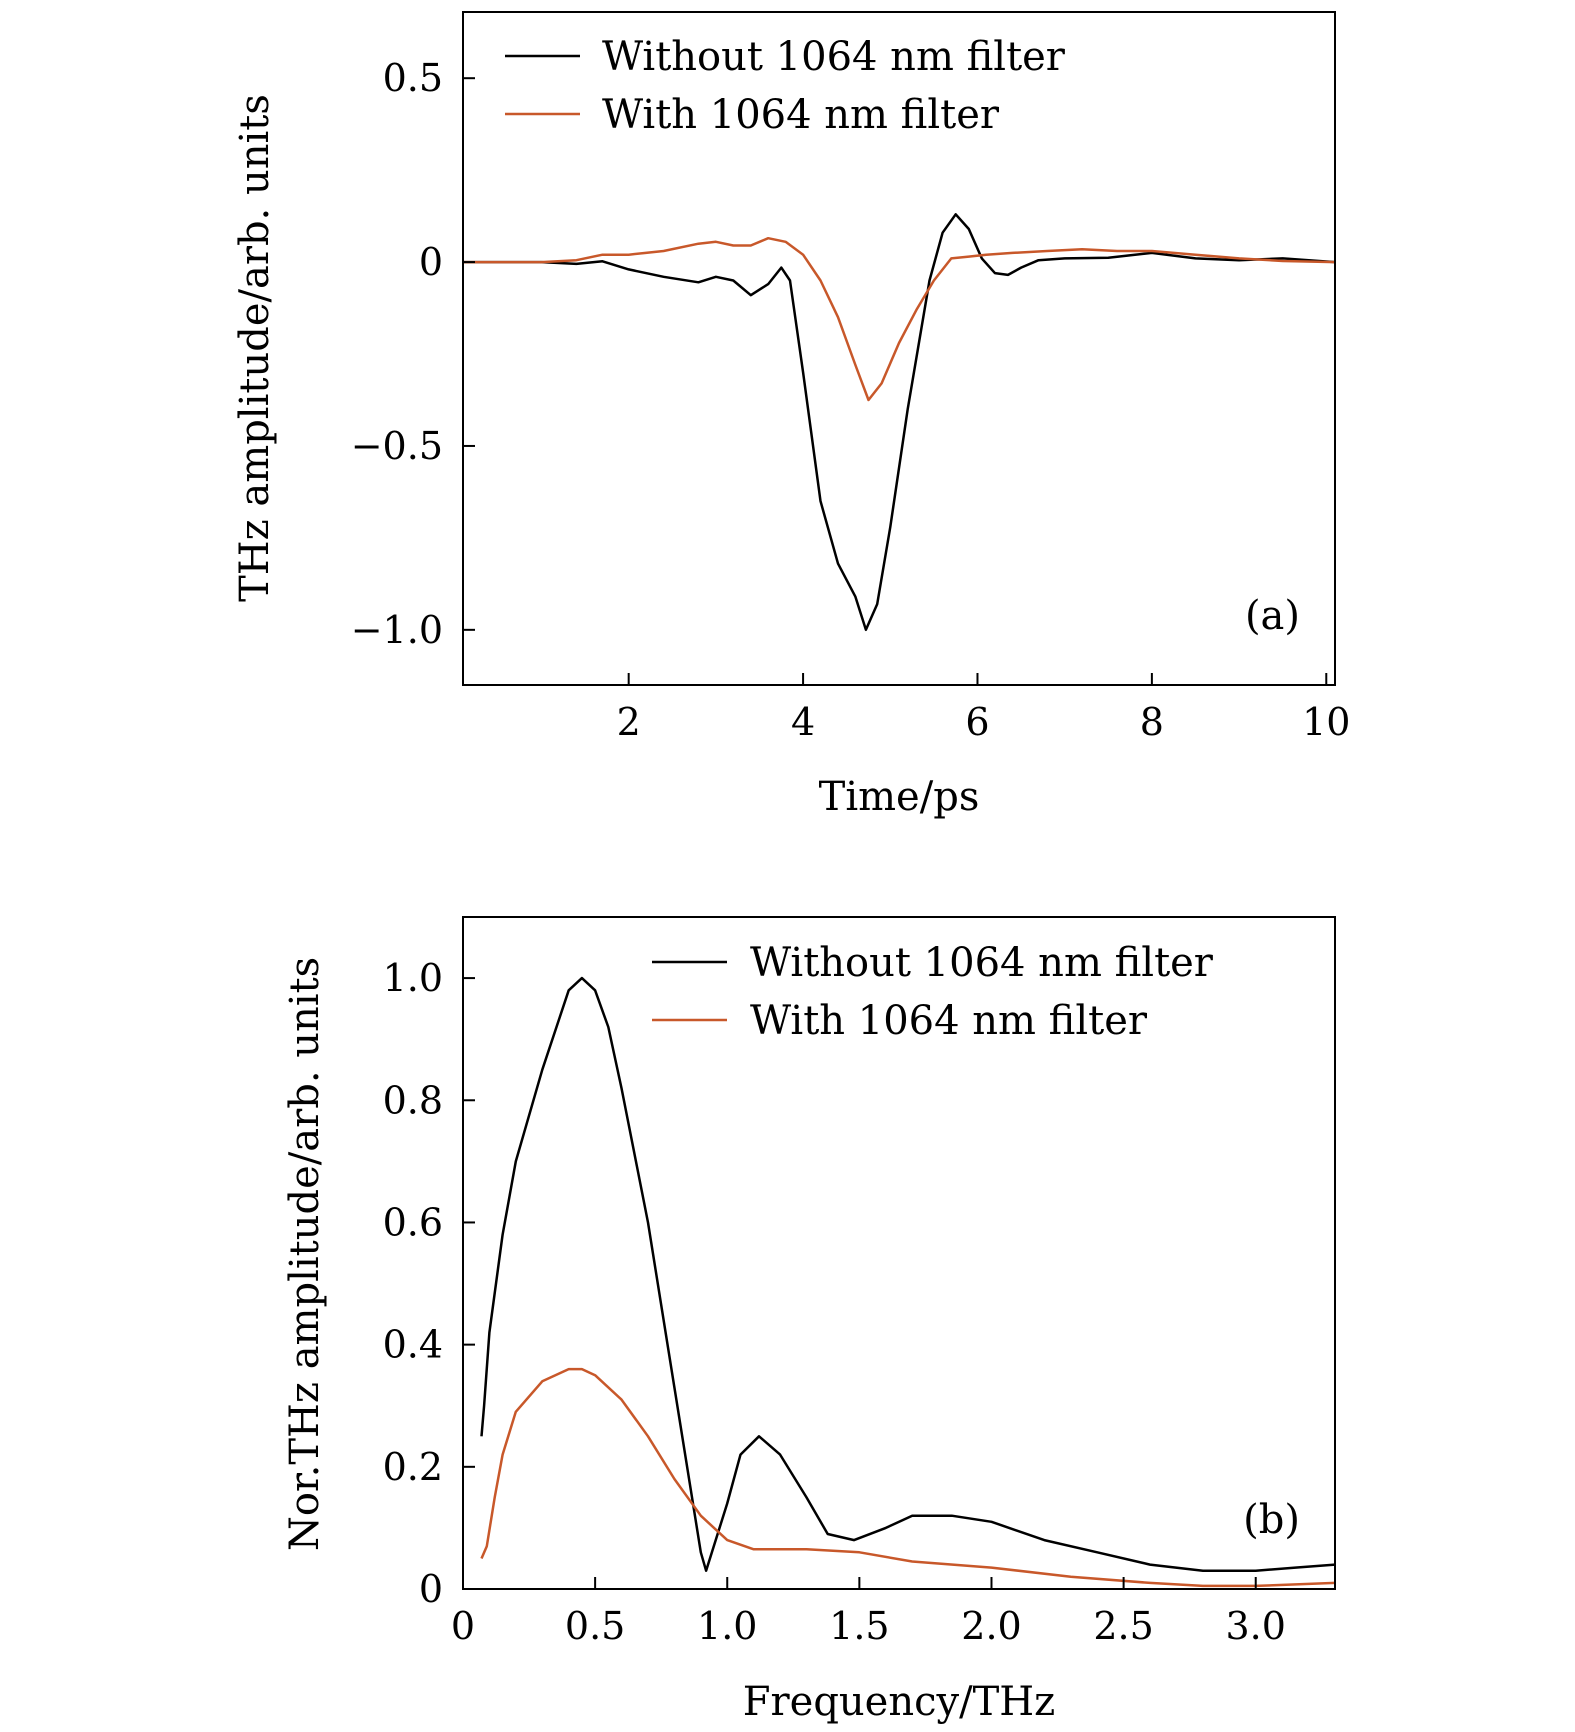 The height and width of the screenshot is (1732, 1575). Describe the element at coordinates (991, 1626) in the screenshot. I see `panel-b-xtick-label: 2.0` at that location.